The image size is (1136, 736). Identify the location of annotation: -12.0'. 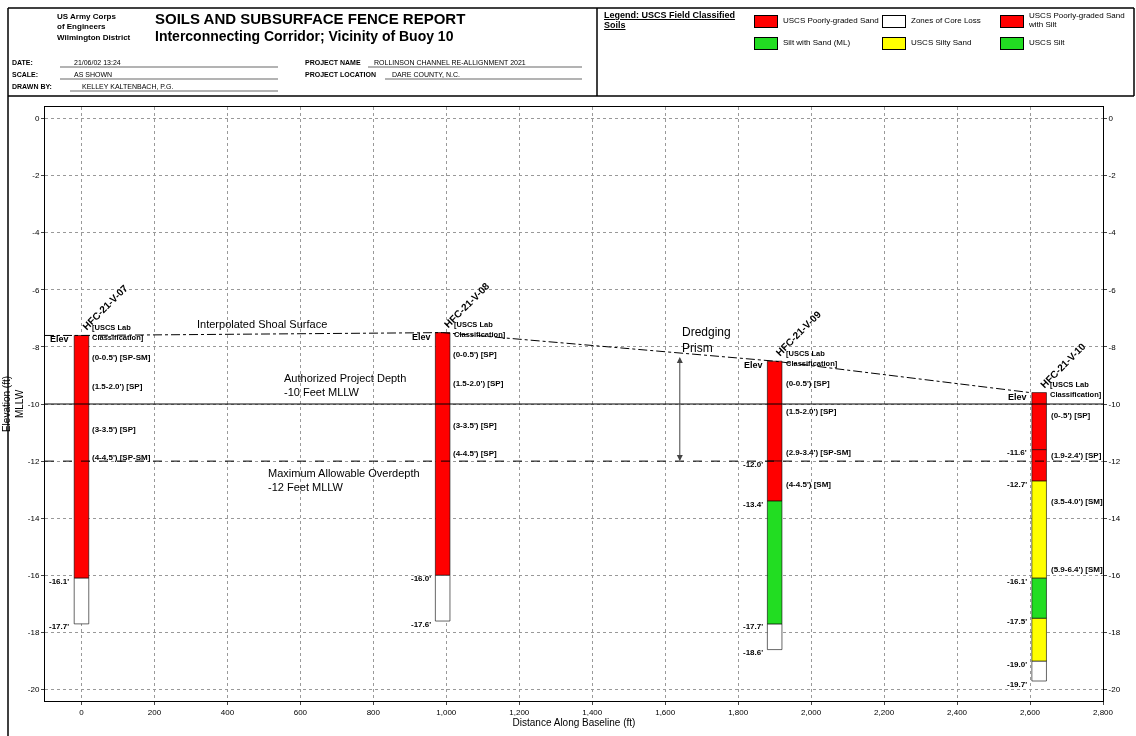
(753, 464).